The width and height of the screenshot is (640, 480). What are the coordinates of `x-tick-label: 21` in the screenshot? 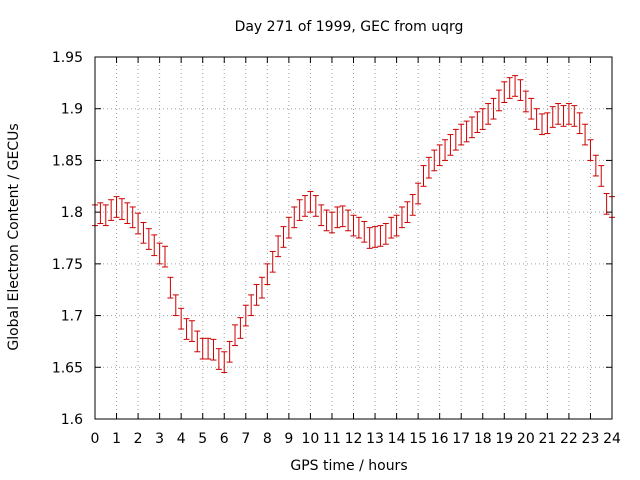 It's located at (547, 439).